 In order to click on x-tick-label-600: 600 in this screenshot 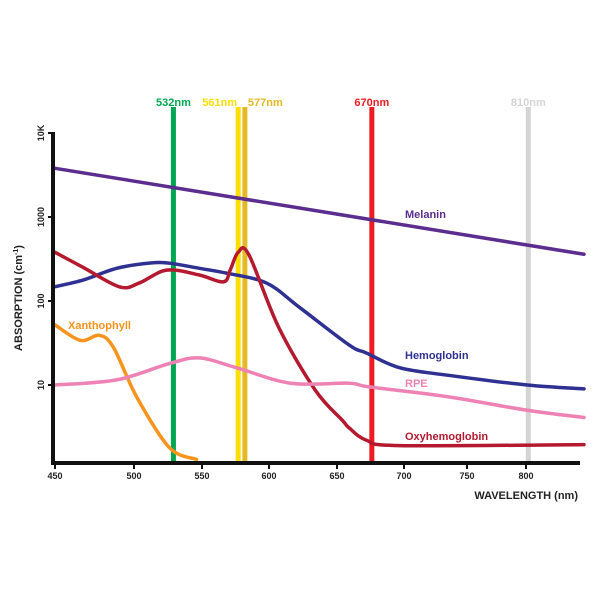, I will do `click(268, 476)`.